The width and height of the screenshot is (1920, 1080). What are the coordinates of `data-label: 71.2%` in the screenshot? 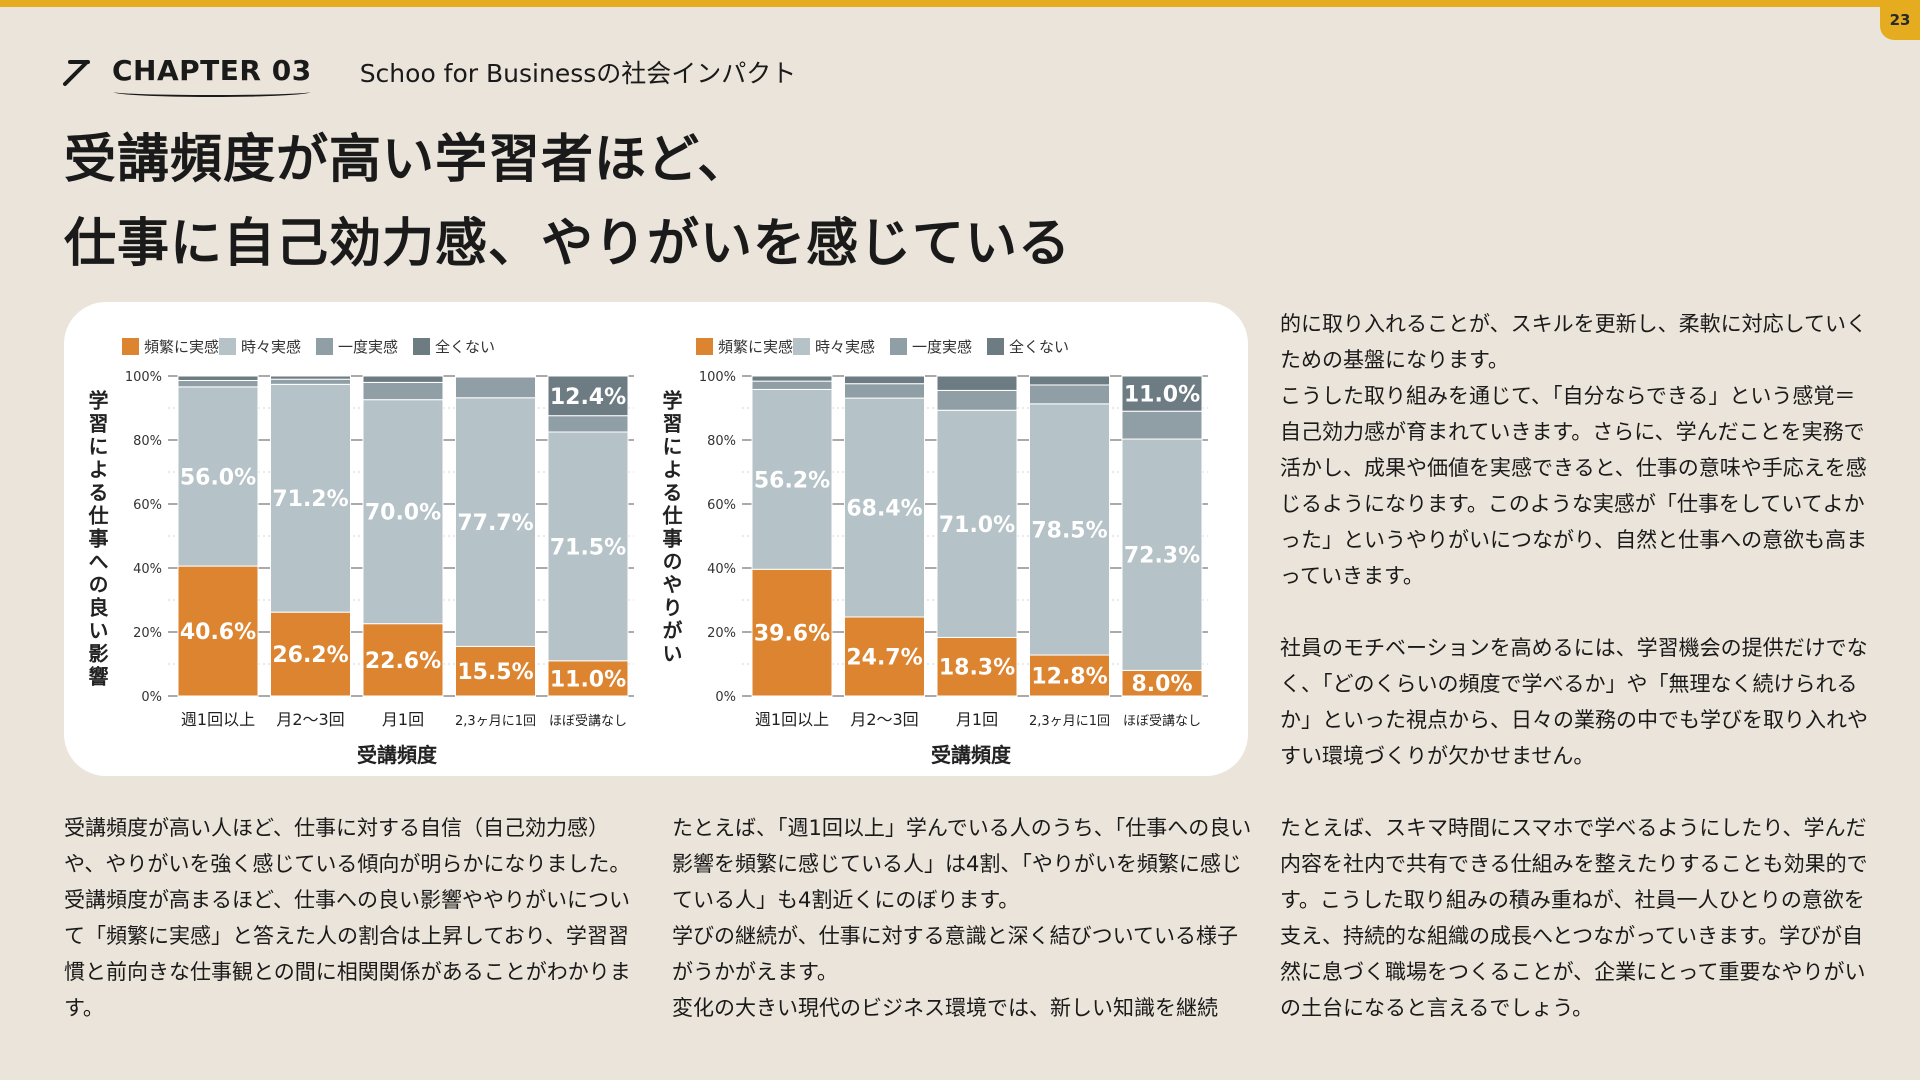 It's located at (310, 499).